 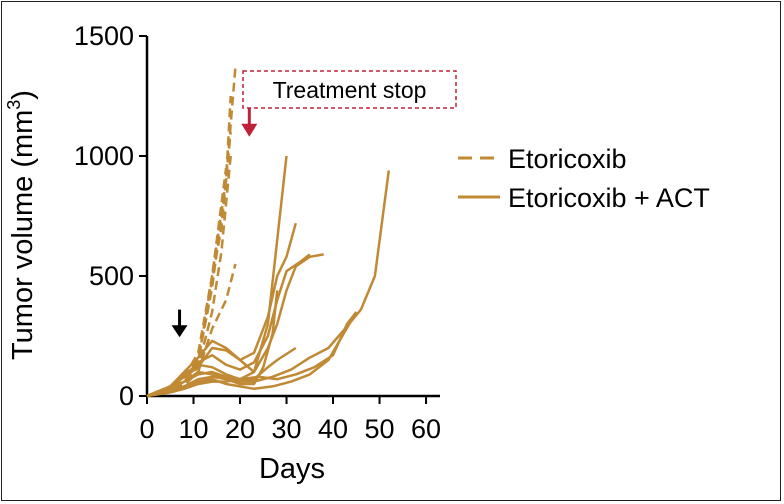 I want to click on x-tick-label: 60, so click(x=426, y=429).